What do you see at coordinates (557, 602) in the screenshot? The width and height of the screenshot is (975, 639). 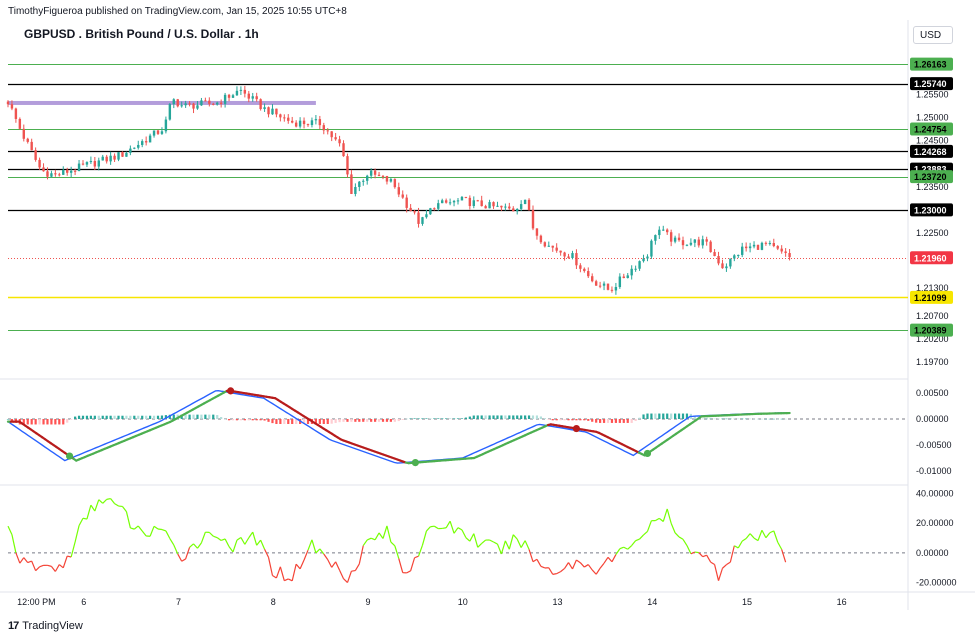 I see `time-tick-label-6: 13` at bounding box center [557, 602].